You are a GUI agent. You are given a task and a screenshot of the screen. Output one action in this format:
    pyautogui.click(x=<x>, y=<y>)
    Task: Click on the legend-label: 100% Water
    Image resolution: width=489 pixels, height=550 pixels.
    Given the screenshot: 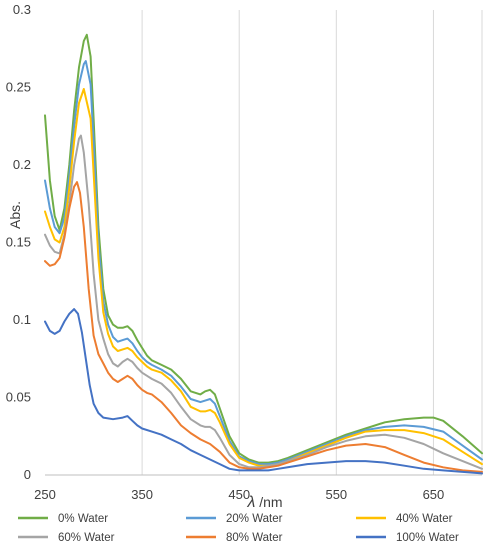 What is the action you would take?
    pyautogui.click(x=427, y=538)
    